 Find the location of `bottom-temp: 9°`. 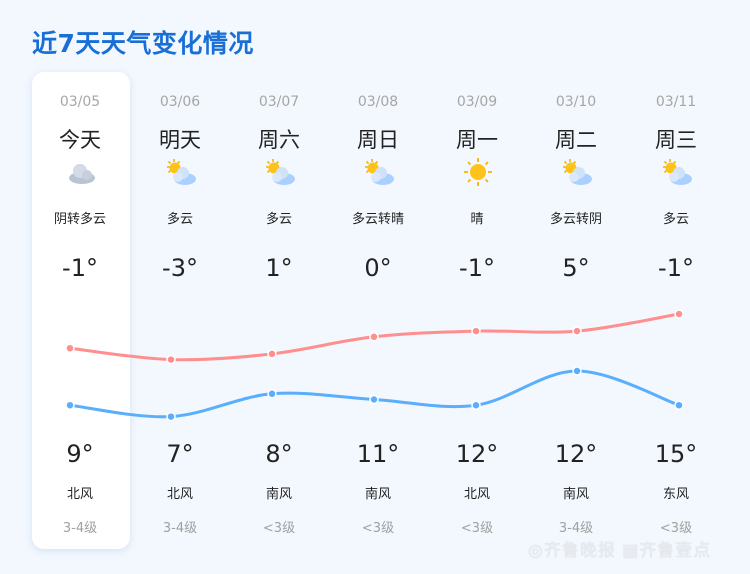

bottom-temp: 9° is located at coordinates (80, 454).